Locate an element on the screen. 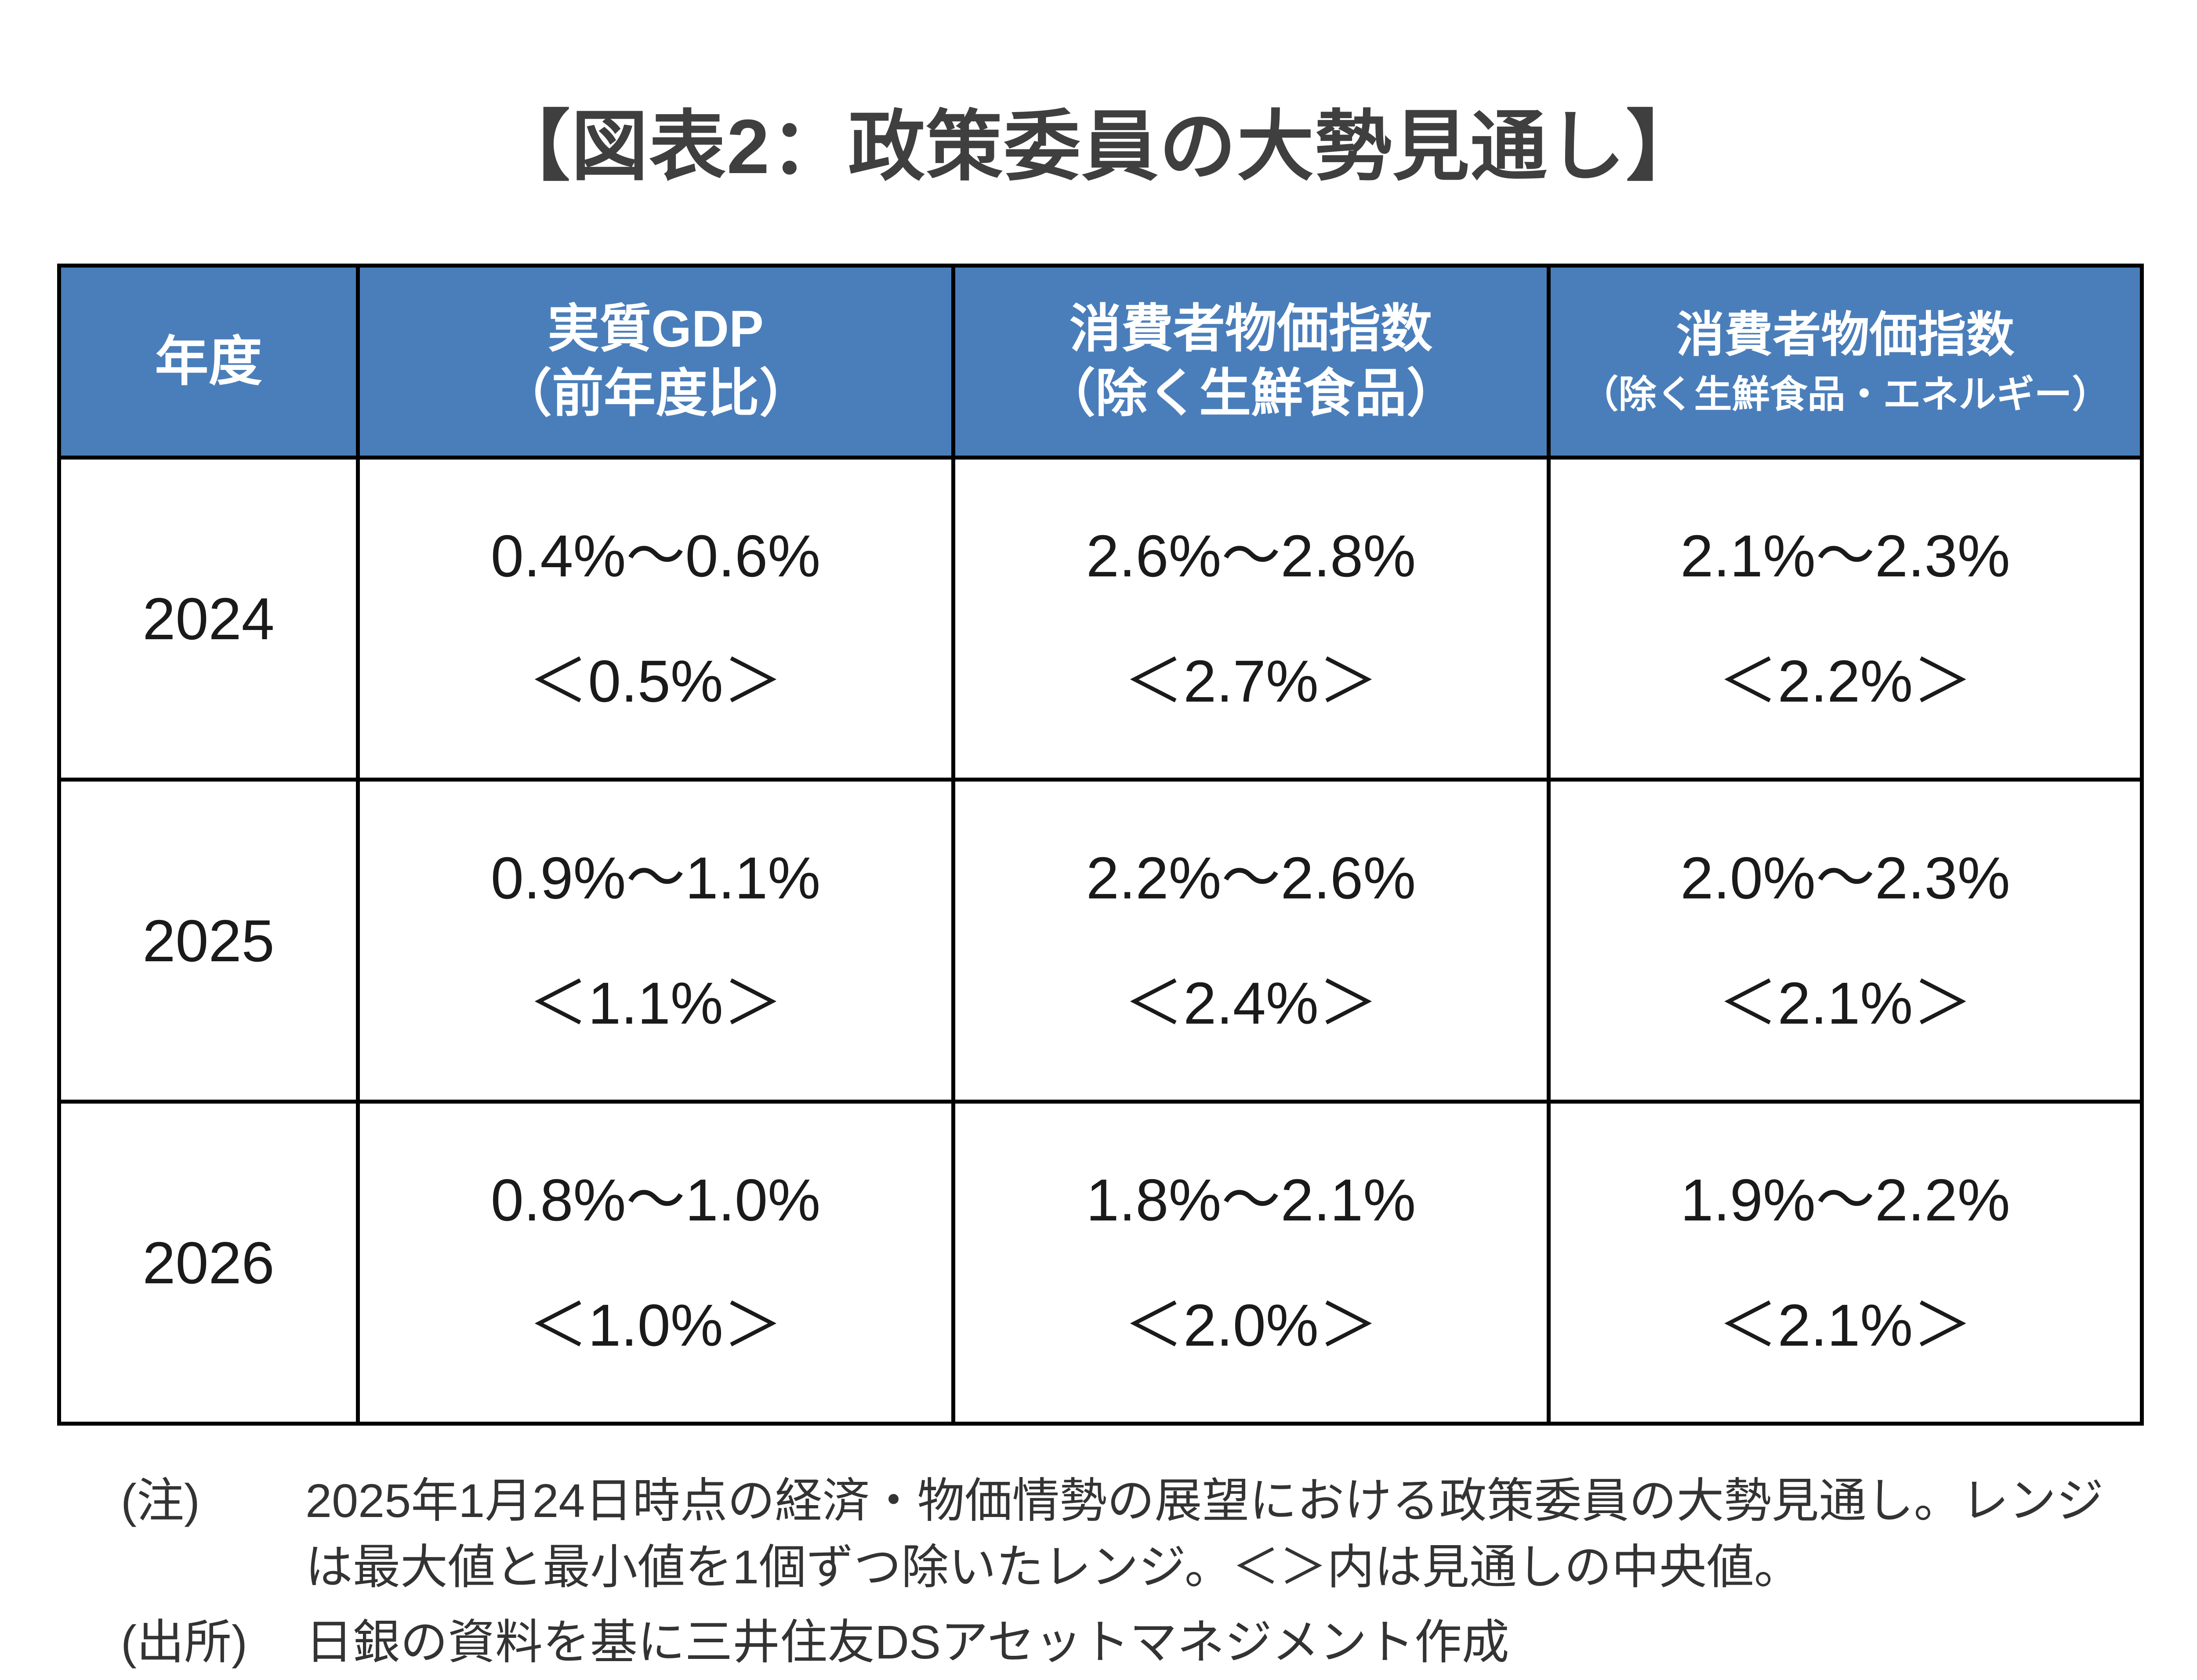  cpi-core-cell: 2.0%～2.3% ＜2.1%＞ is located at coordinates (1846, 941).